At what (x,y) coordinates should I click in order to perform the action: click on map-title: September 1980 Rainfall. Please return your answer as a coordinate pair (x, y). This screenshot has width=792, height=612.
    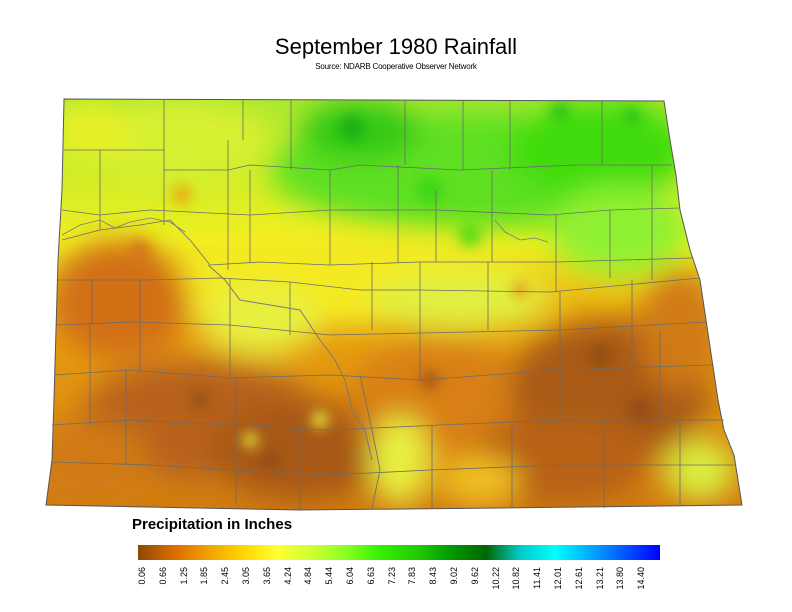
    Looking at the image, I should click on (396, 46).